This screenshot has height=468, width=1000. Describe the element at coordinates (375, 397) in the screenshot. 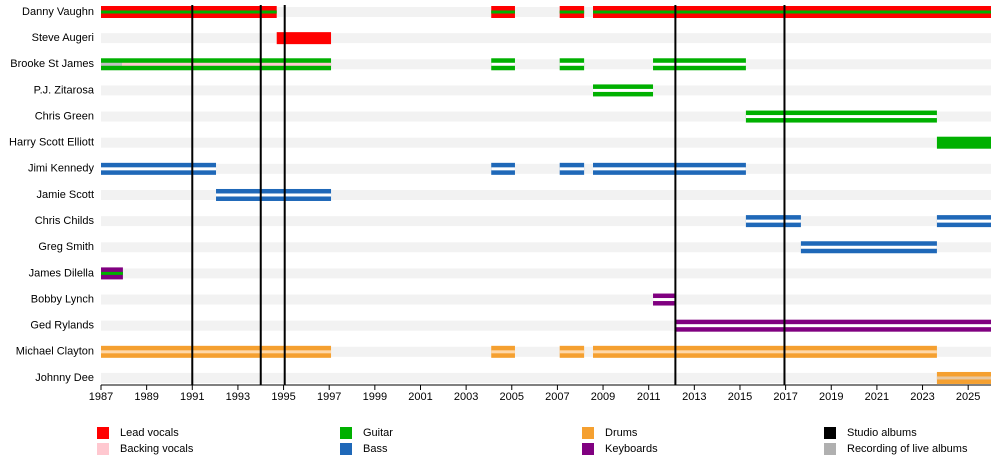

I see `x-tick-label: 1999` at that location.